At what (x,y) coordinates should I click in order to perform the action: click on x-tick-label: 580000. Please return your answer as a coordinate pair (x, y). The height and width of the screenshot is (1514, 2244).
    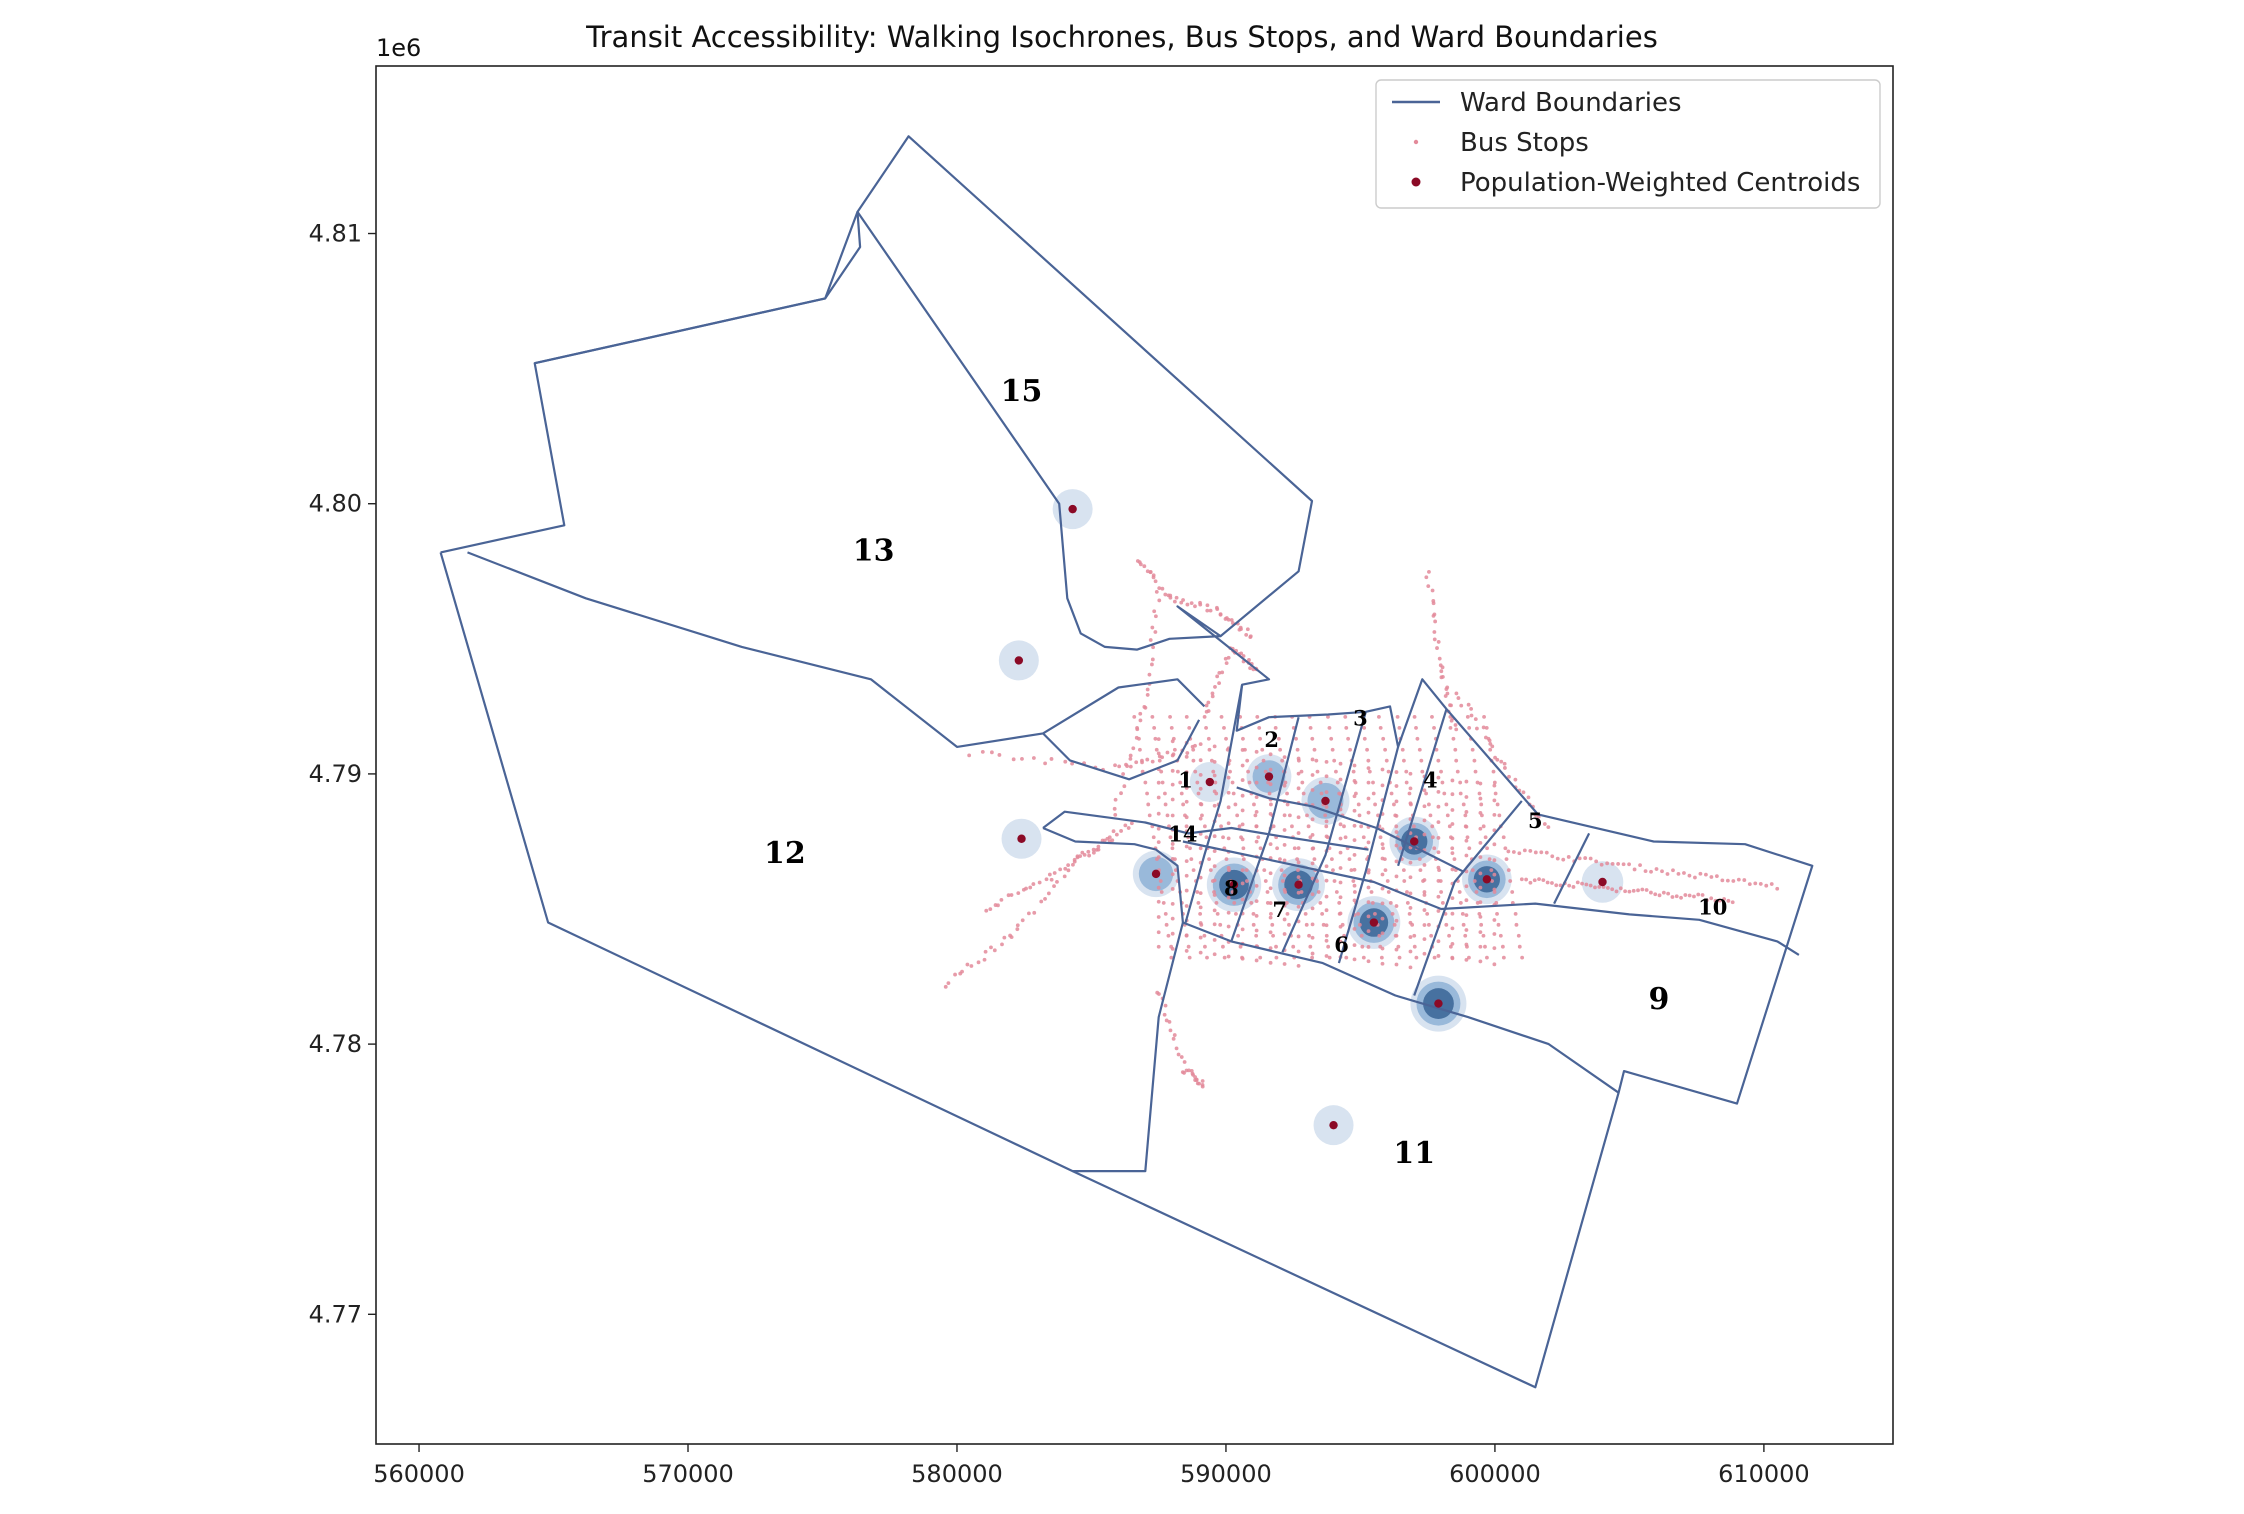
    Looking at the image, I should click on (957, 1474).